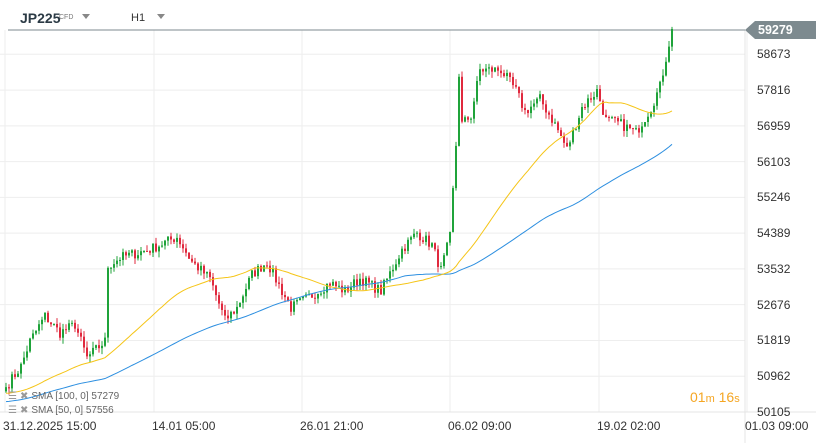 The width and height of the screenshot is (816, 443). What do you see at coordinates (64, 396) in the screenshot?
I see `legend-sma100: ☰ ✖ SMA [100, 0] 57279` at bounding box center [64, 396].